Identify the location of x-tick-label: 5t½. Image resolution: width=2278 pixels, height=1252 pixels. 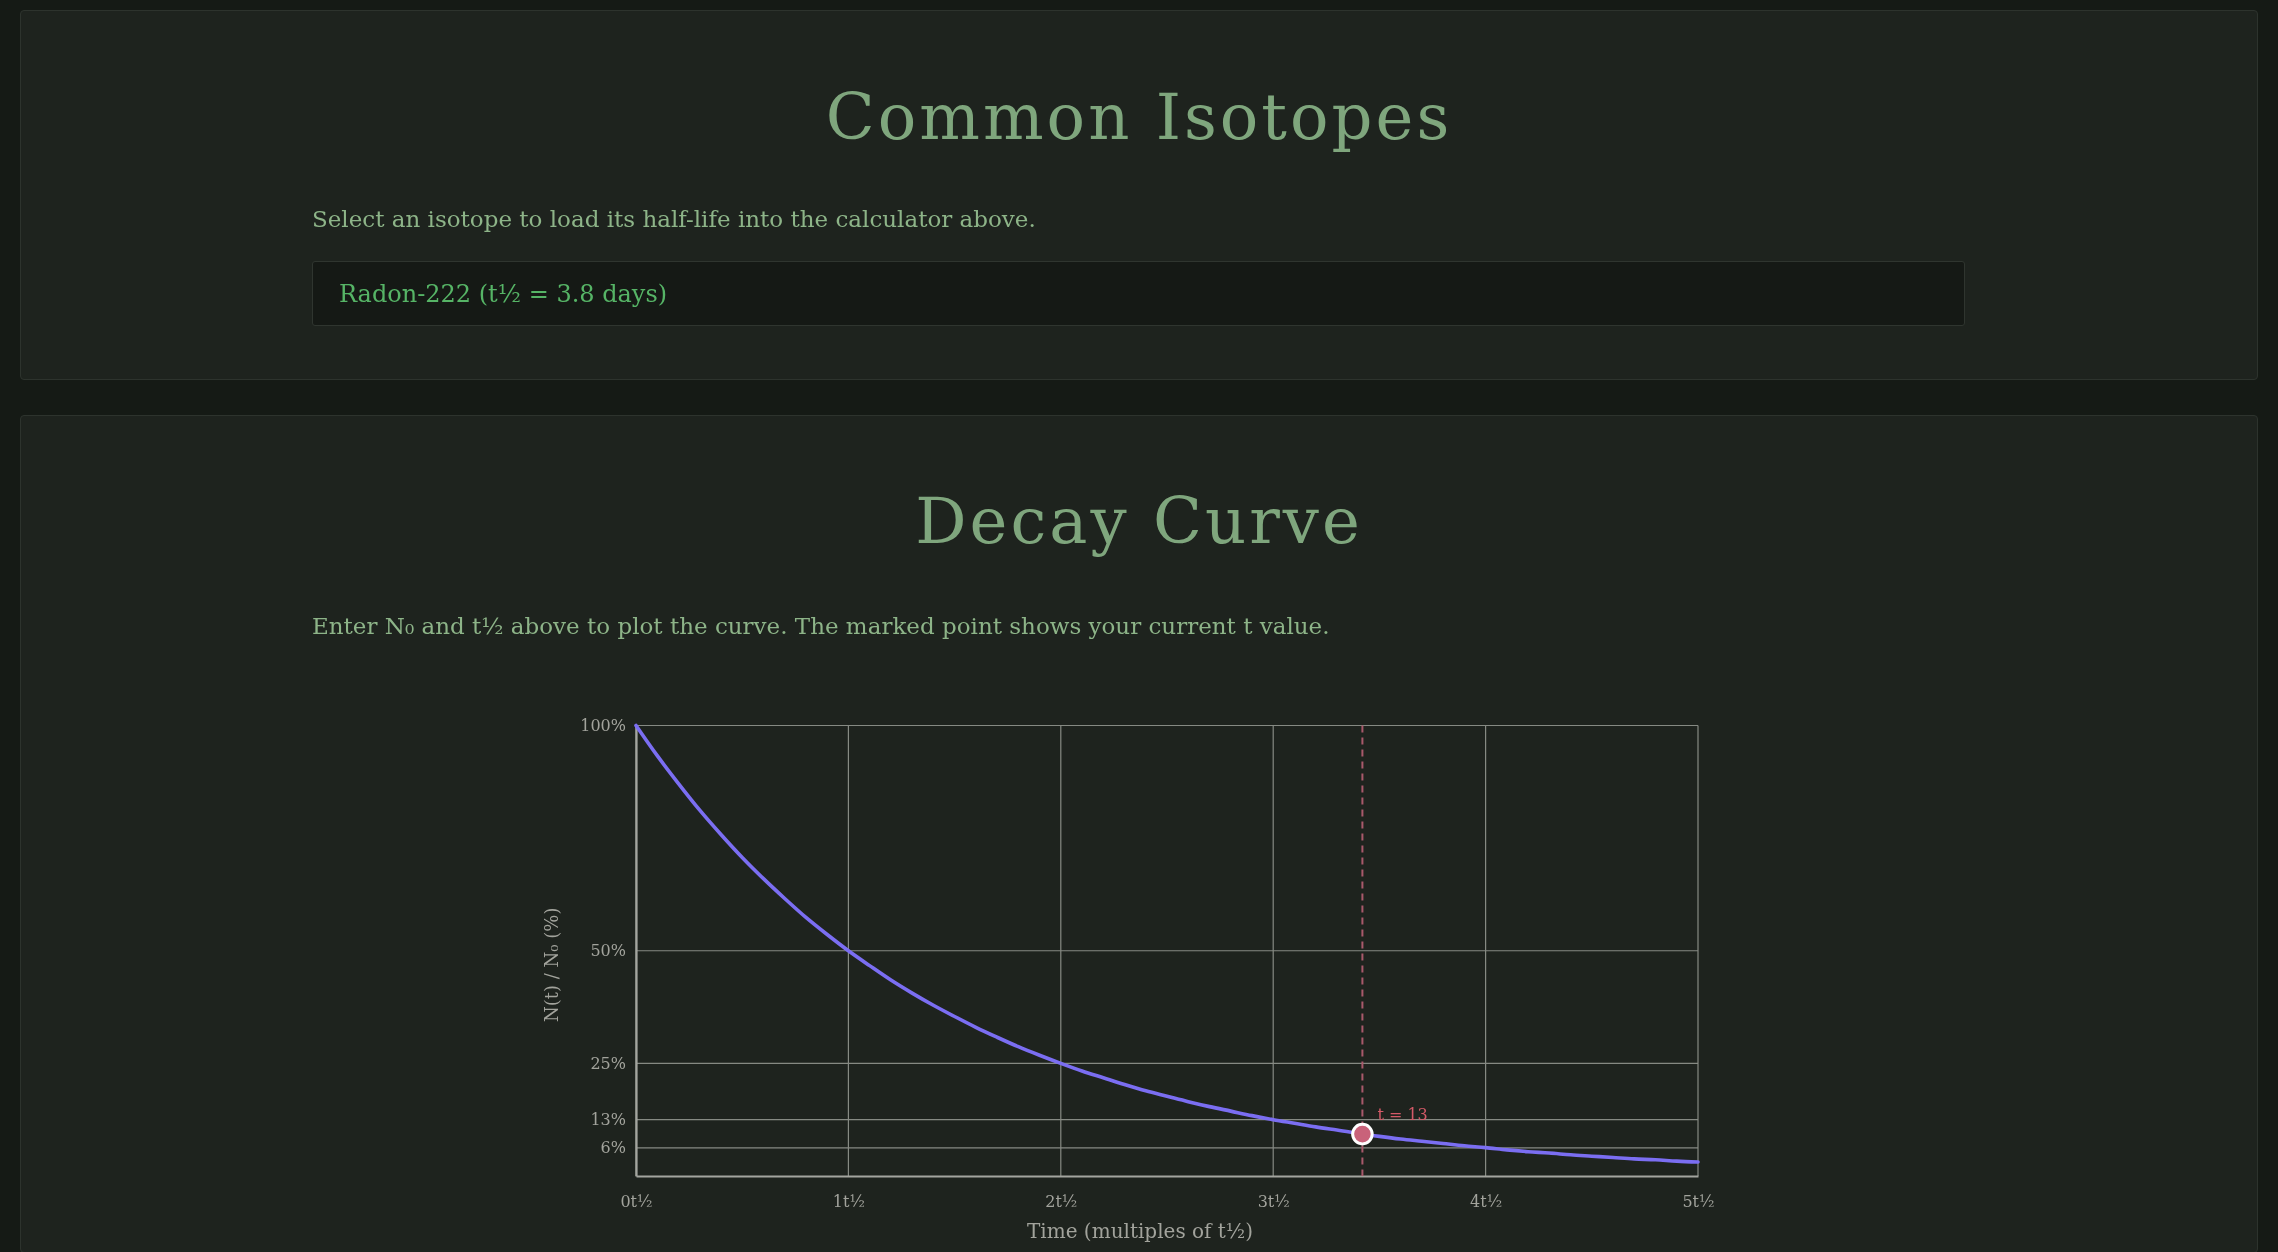
(1698, 1202).